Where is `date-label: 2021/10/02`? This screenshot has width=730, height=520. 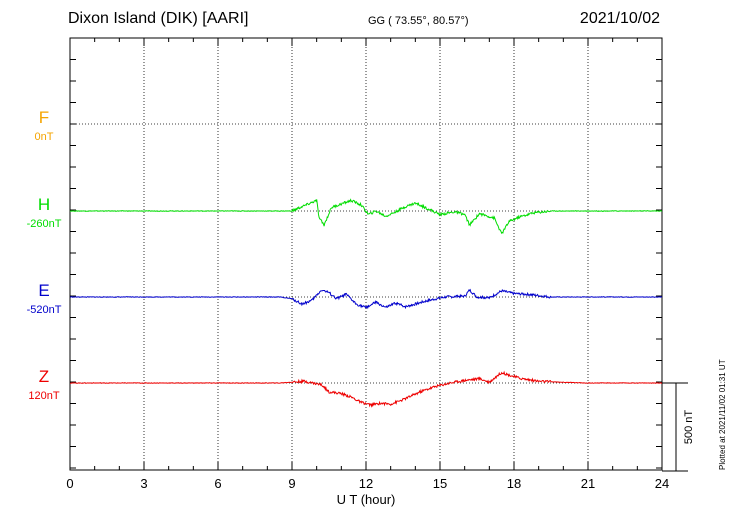
date-label: 2021/10/02 is located at coordinates (619, 18).